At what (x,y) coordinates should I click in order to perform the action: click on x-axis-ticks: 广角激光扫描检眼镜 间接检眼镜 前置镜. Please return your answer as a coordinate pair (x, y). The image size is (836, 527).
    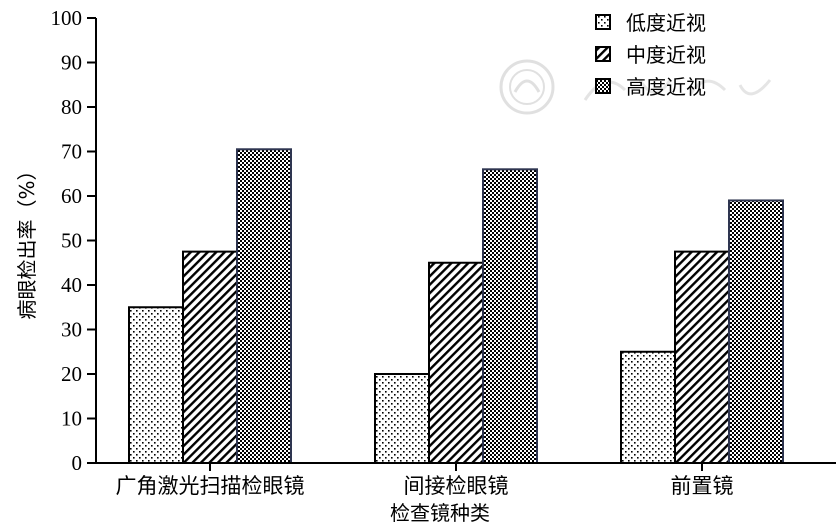
    Looking at the image, I should click on (425, 480).